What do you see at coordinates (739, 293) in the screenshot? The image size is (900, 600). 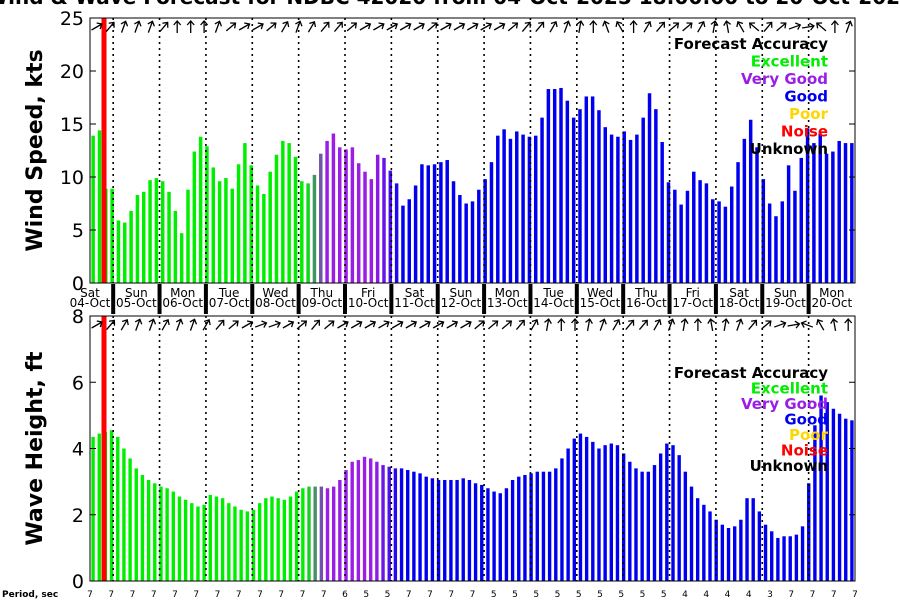 I see `day-name: Sat` at bounding box center [739, 293].